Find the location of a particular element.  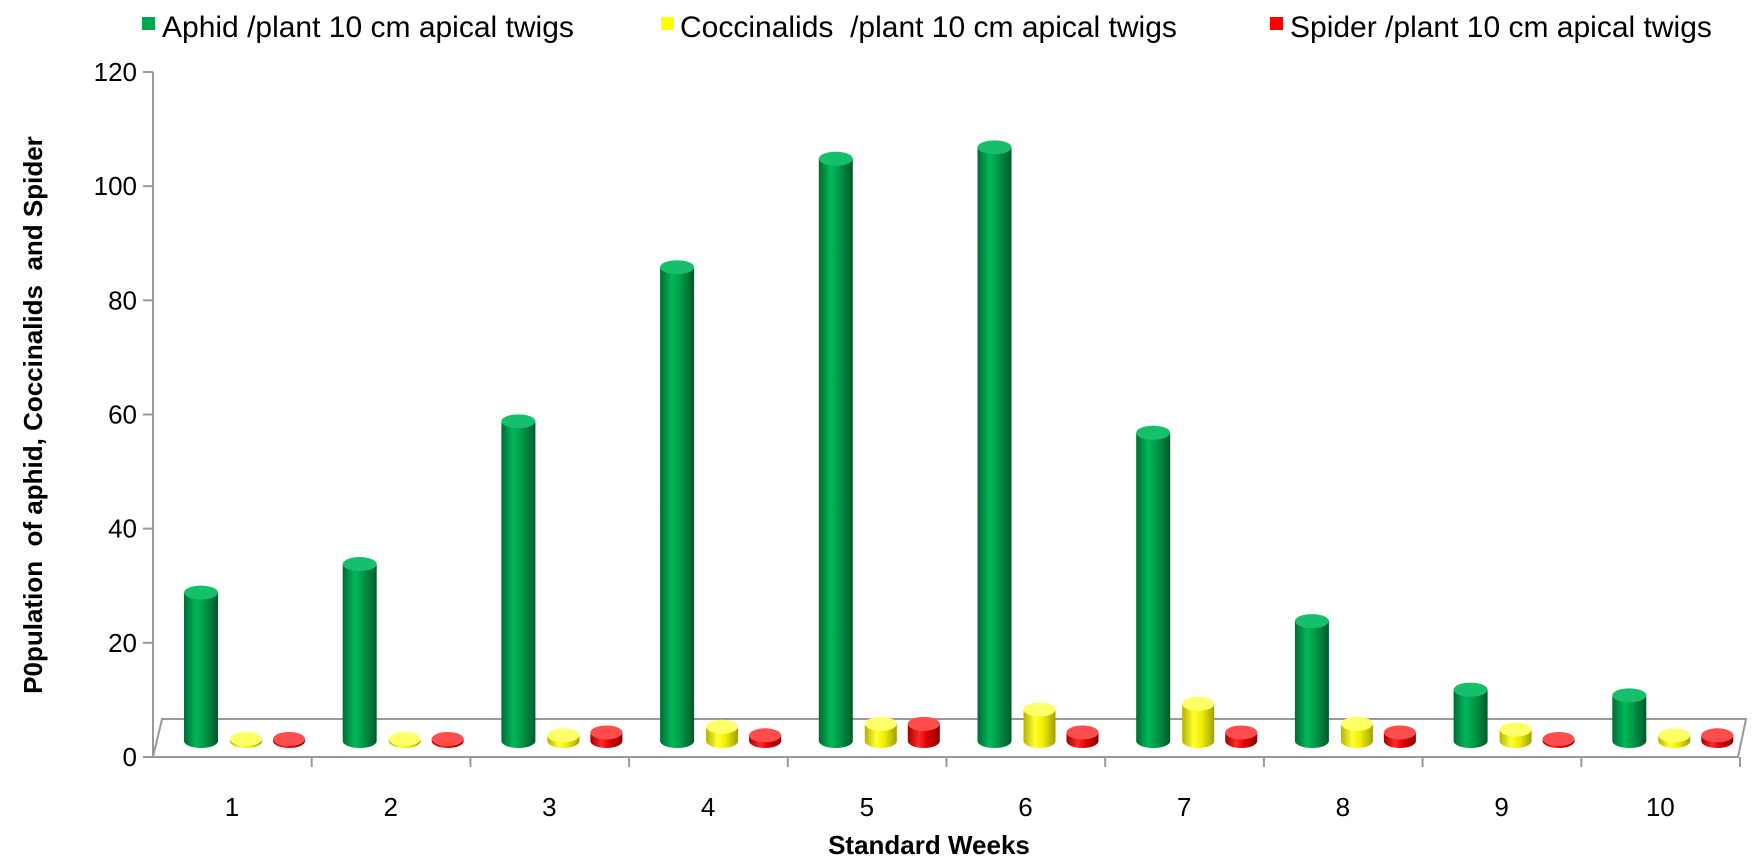

y-tick-label: 100 is located at coordinates (115, 186).